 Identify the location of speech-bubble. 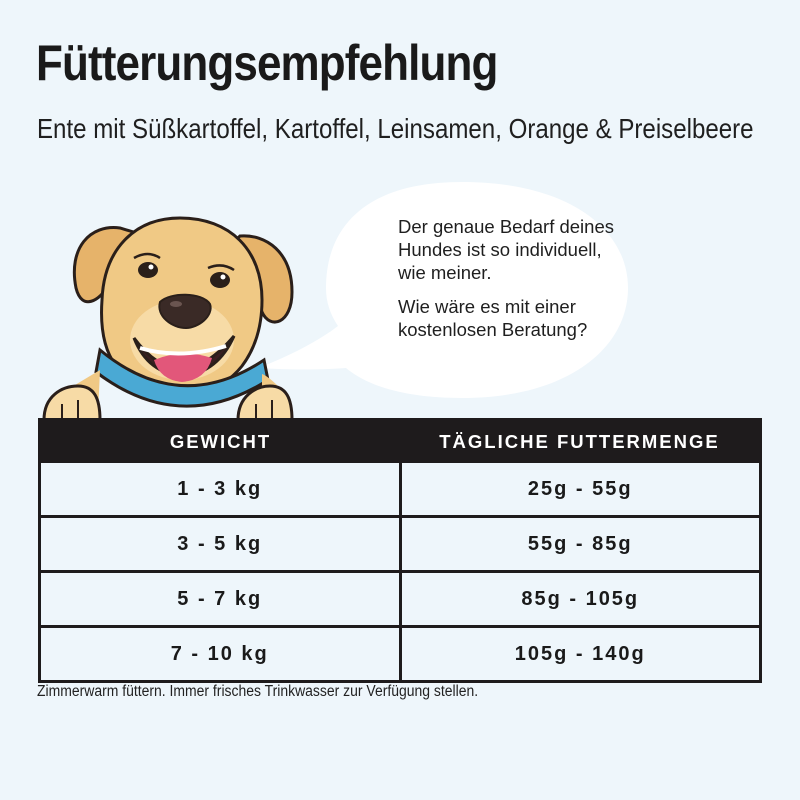
(443, 290).